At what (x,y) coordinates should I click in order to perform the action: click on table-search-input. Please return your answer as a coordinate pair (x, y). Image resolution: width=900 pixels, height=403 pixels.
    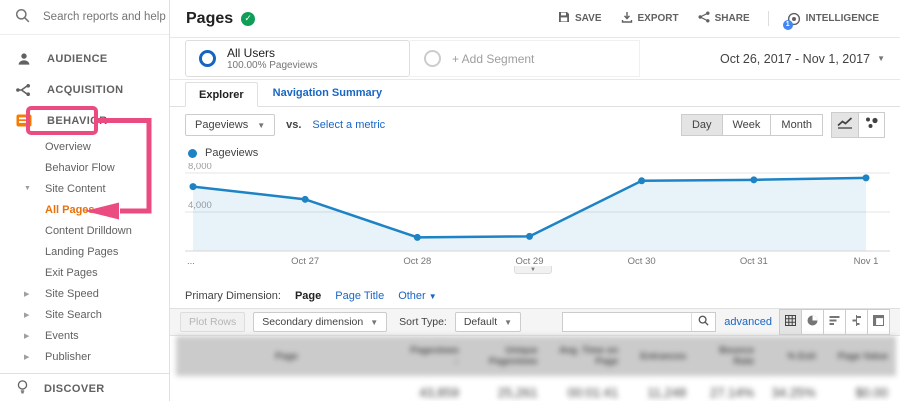
    Looking at the image, I should click on (627, 322).